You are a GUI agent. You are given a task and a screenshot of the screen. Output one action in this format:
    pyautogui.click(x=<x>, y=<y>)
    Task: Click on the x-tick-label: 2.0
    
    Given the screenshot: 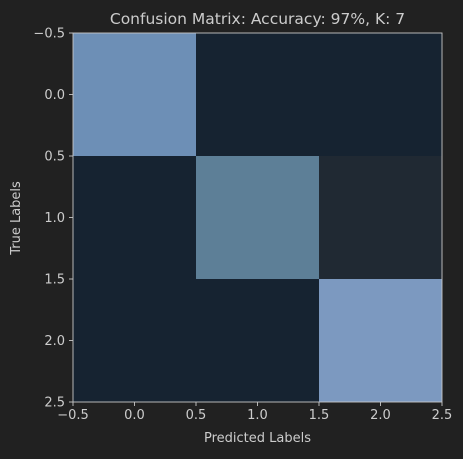 What is the action you would take?
    pyautogui.click(x=380, y=415)
    